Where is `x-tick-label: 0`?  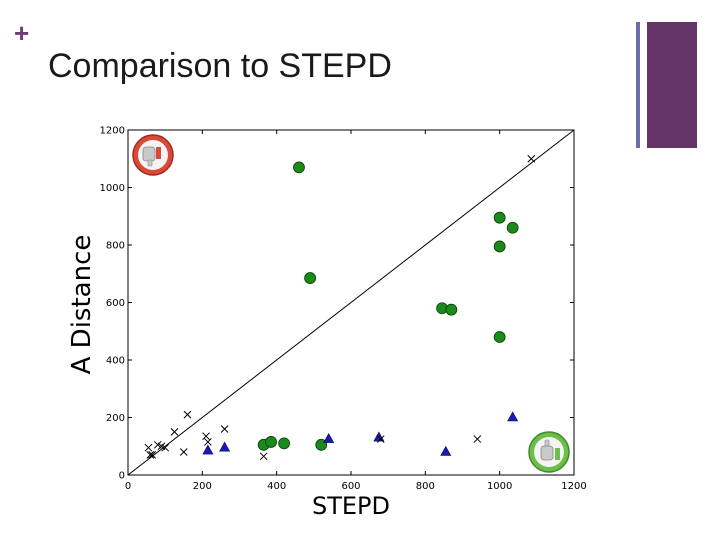 x-tick-label: 0 is located at coordinates (128, 486).